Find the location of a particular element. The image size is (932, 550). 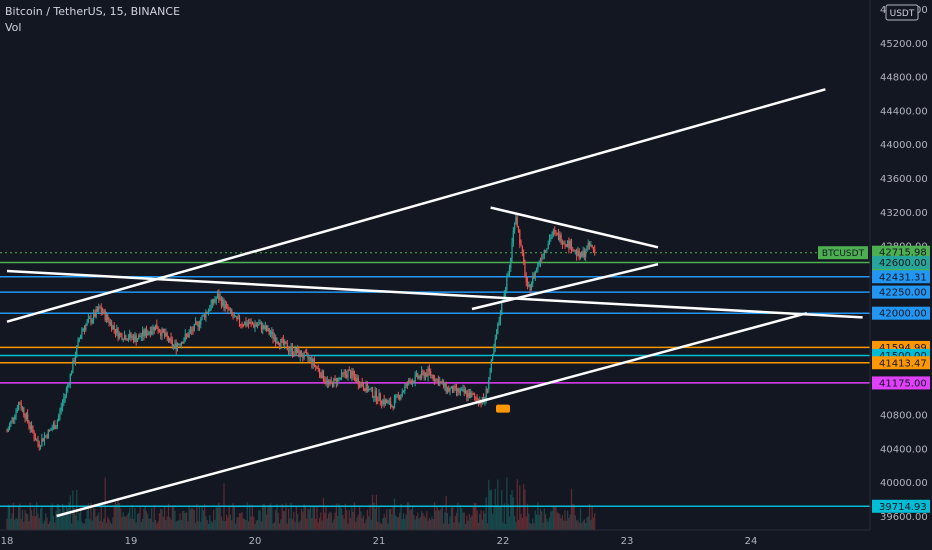

orange-marker is located at coordinates (503, 408).